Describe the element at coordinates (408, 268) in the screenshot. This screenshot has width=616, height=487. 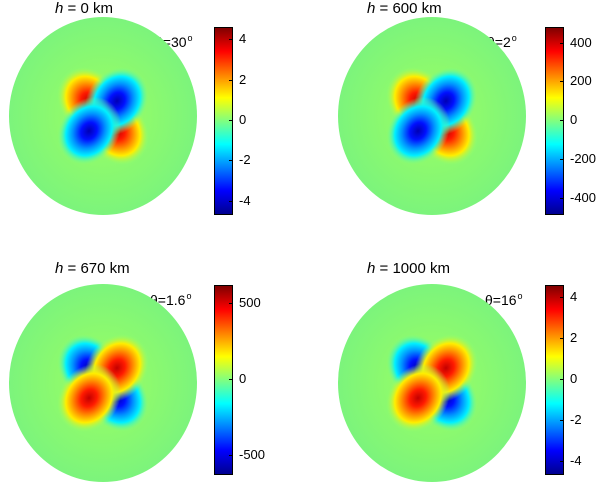
I see `panel-title: h = 1000 km` at that location.